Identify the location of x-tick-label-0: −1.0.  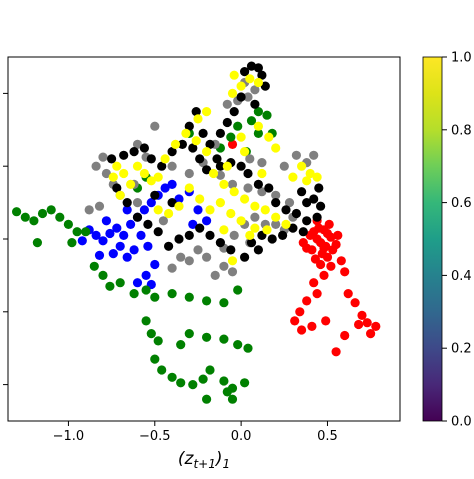
(69, 436).